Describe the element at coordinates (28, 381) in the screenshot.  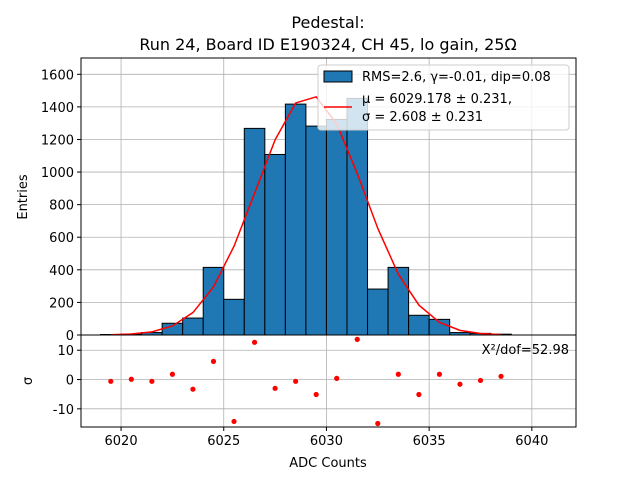
I see `residual-y-axis-label: σ` at that location.